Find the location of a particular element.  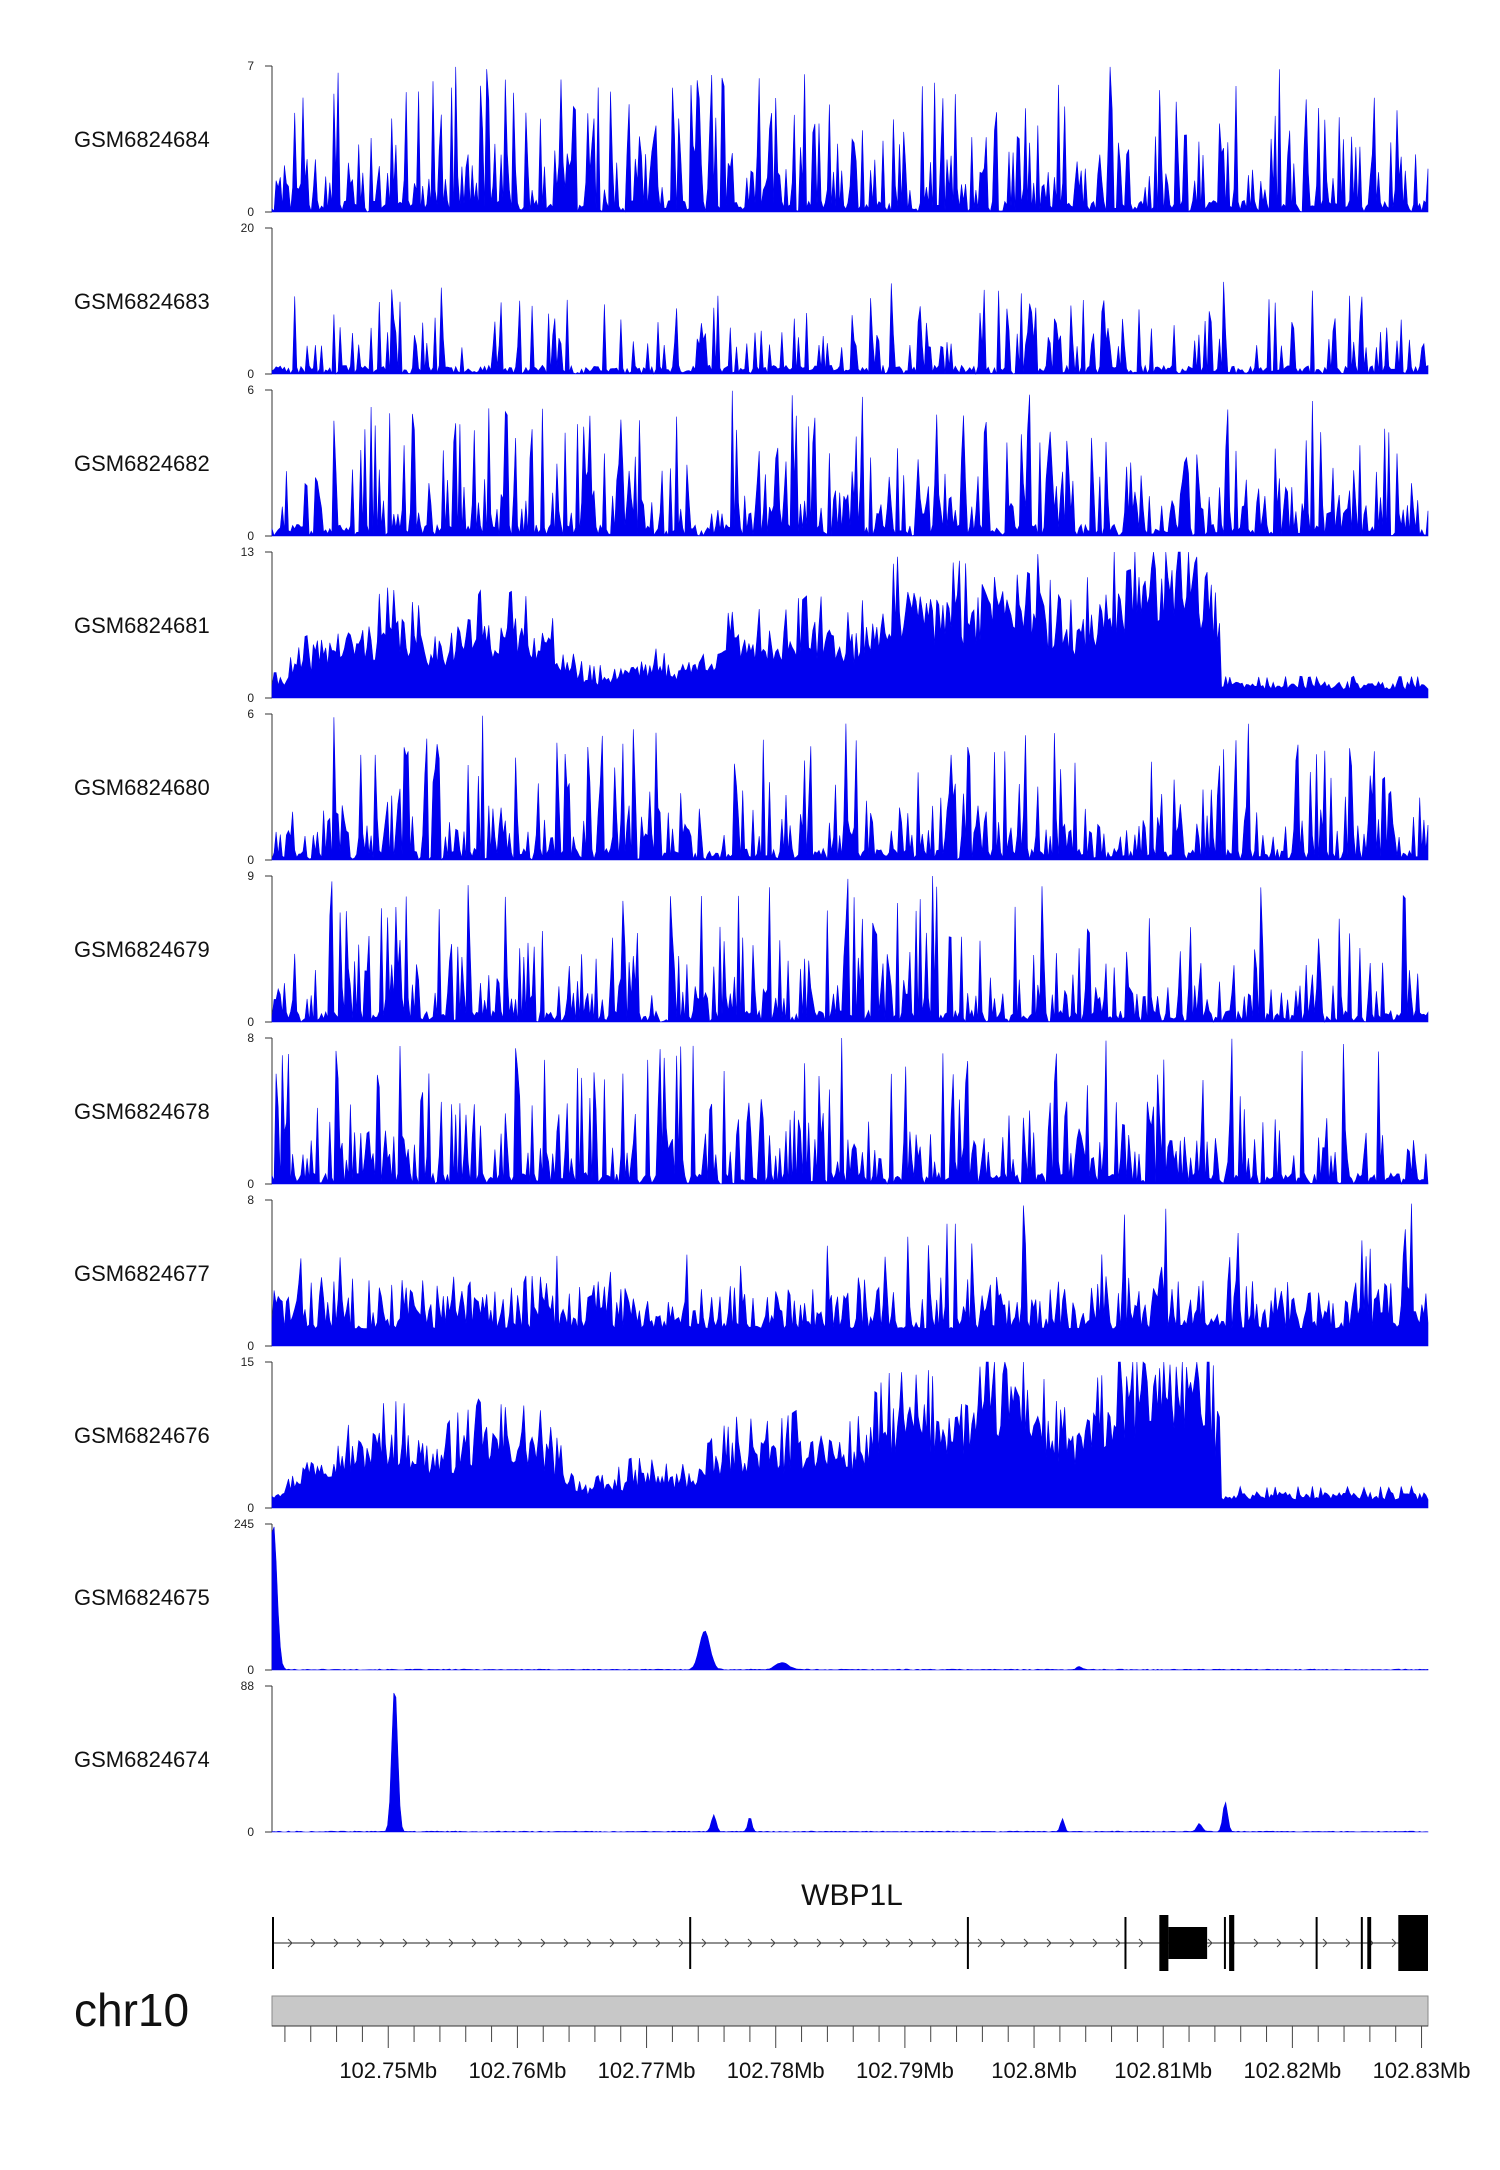

track-GSM6824679: GSM6824679 9 0 is located at coordinates (751, 949).